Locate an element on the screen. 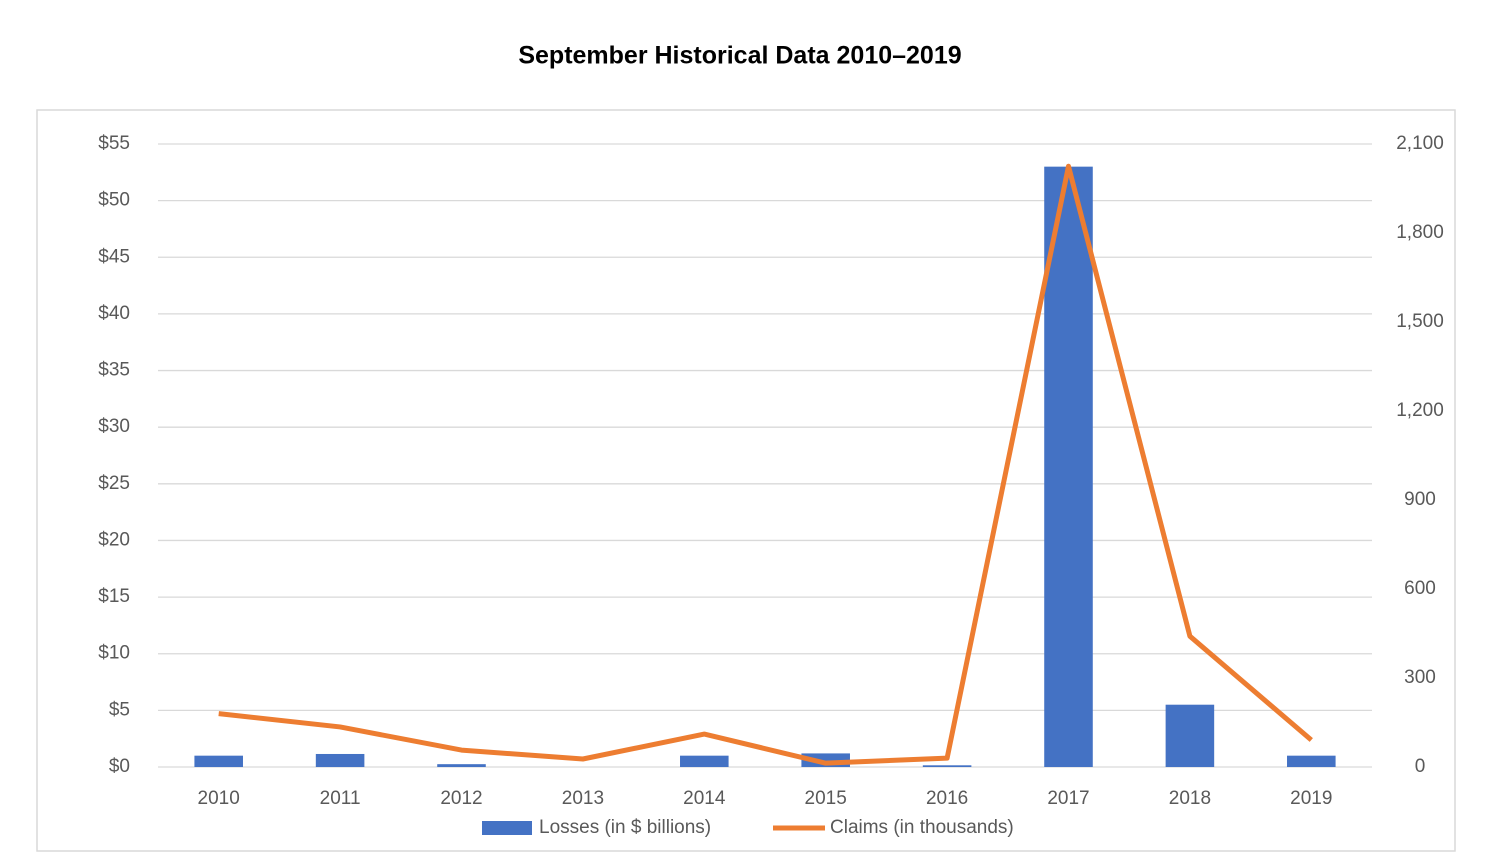  x-tick-label: 2011 is located at coordinates (340, 798).